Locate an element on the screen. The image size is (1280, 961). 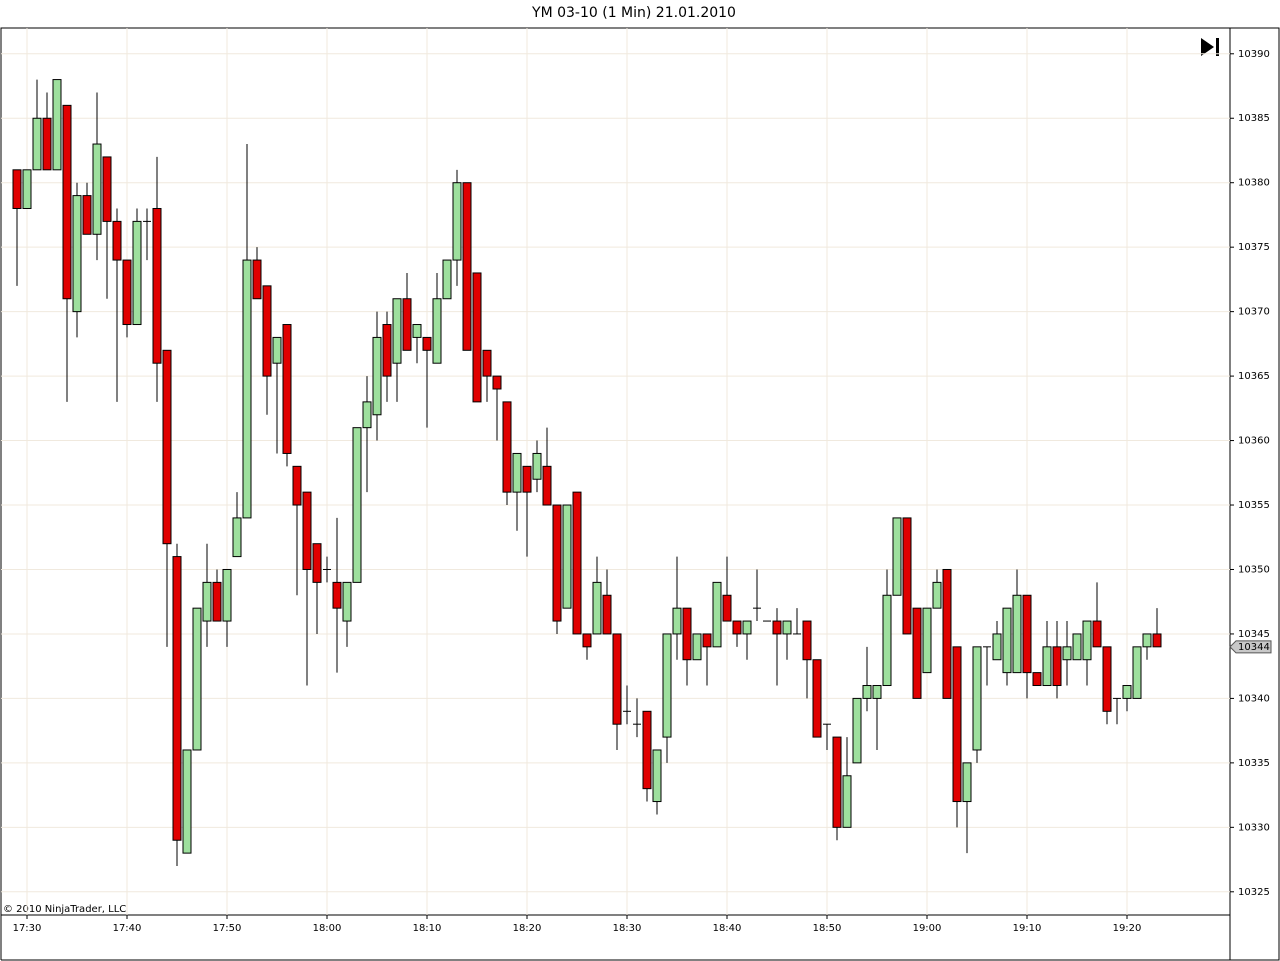
x-tick-label: 17:50 is located at coordinates (227, 928).